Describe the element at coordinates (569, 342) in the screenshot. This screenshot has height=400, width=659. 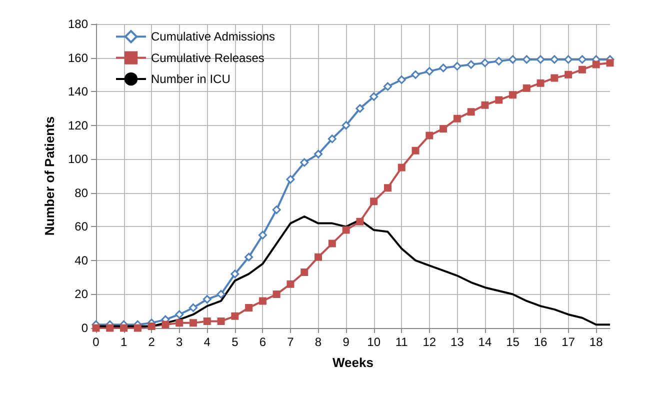
I see `x-tick-label: 17` at that location.